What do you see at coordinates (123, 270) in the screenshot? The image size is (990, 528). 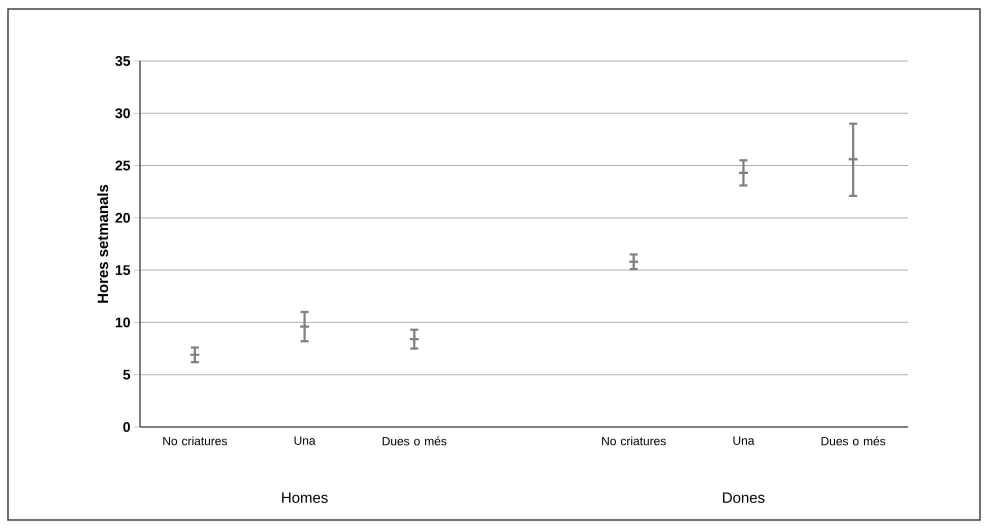 I see `y-tick-label: 15` at bounding box center [123, 270].